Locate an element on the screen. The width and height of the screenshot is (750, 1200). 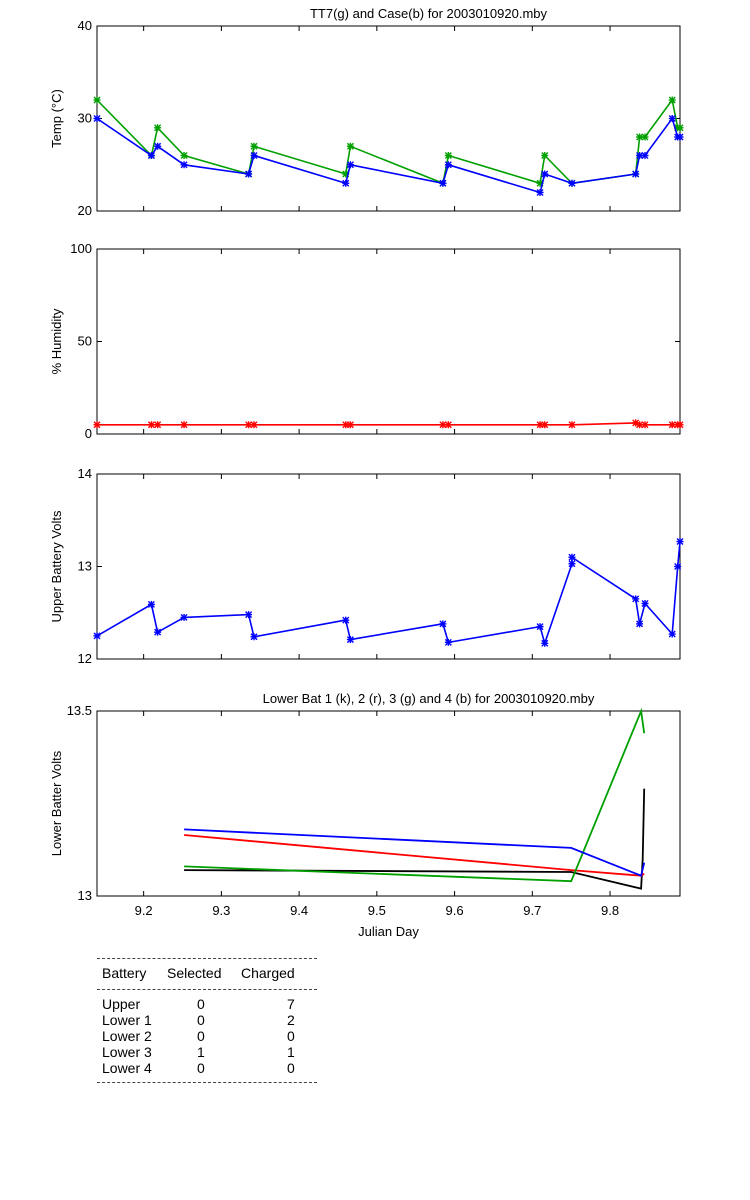
table-row: Lower 4 0 0 is located at coordinates (207, 1068).